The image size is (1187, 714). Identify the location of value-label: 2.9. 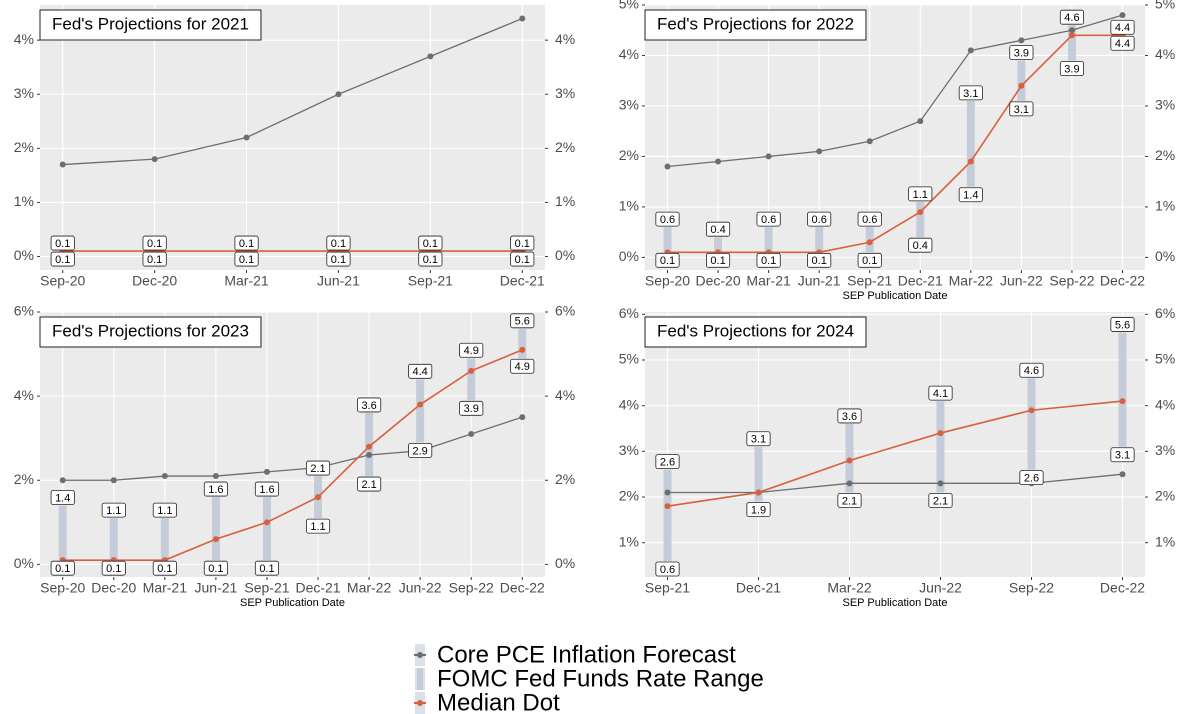
(420, 451).